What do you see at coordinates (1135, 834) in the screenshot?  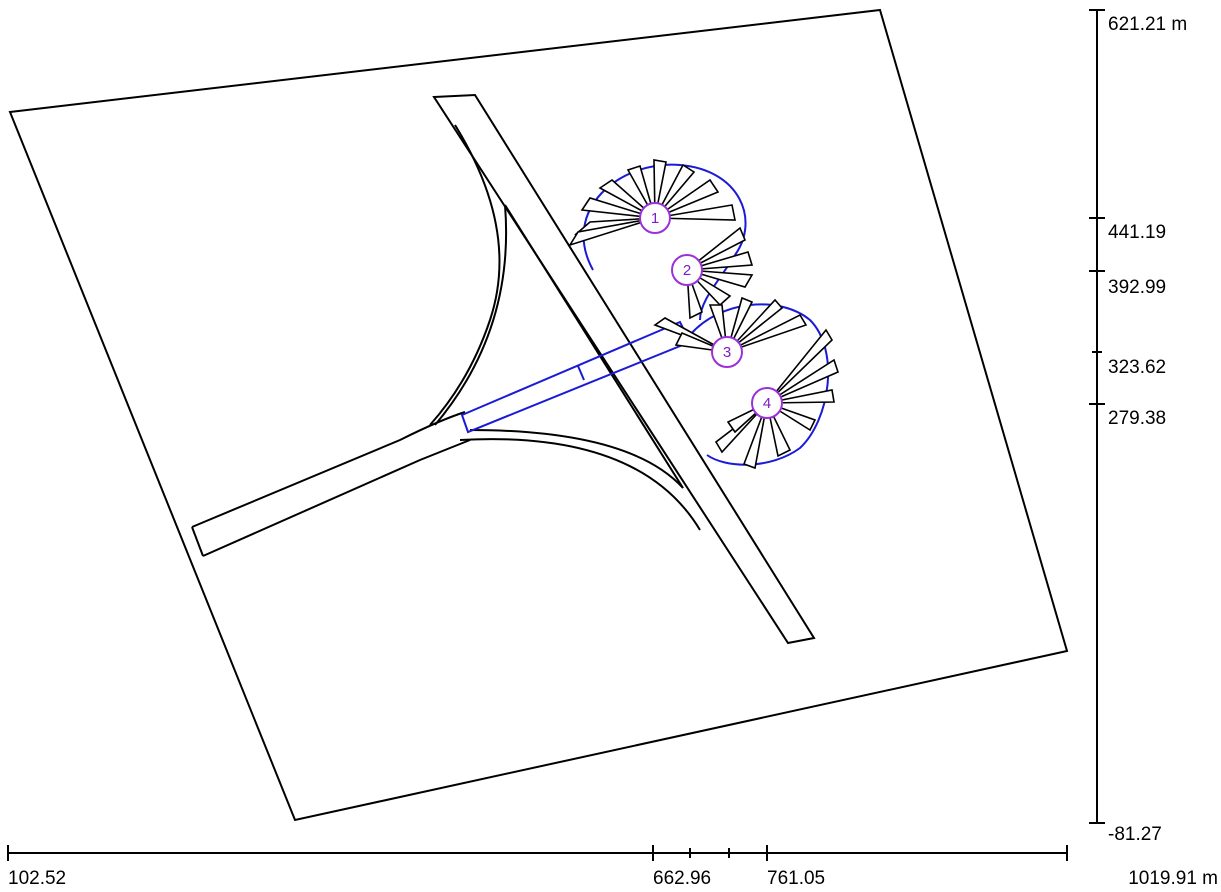 I see `y-axis-min-label: -81.27` at bounding box center [1135, 834].